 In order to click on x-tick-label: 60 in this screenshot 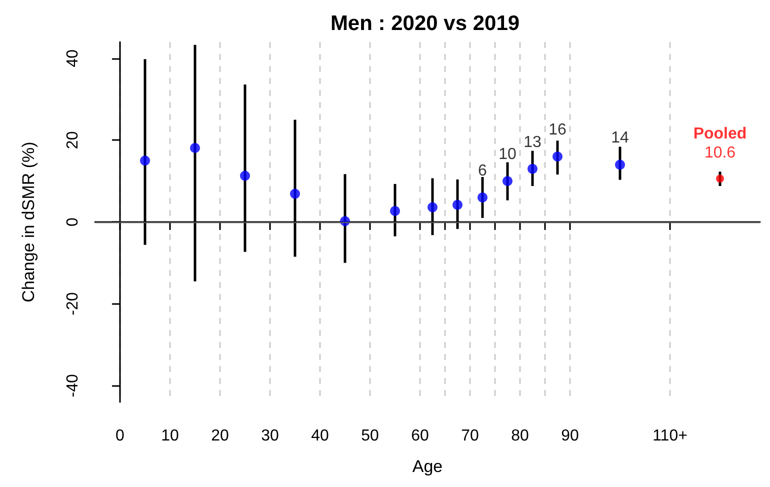, I will do `click(420, 436)`.